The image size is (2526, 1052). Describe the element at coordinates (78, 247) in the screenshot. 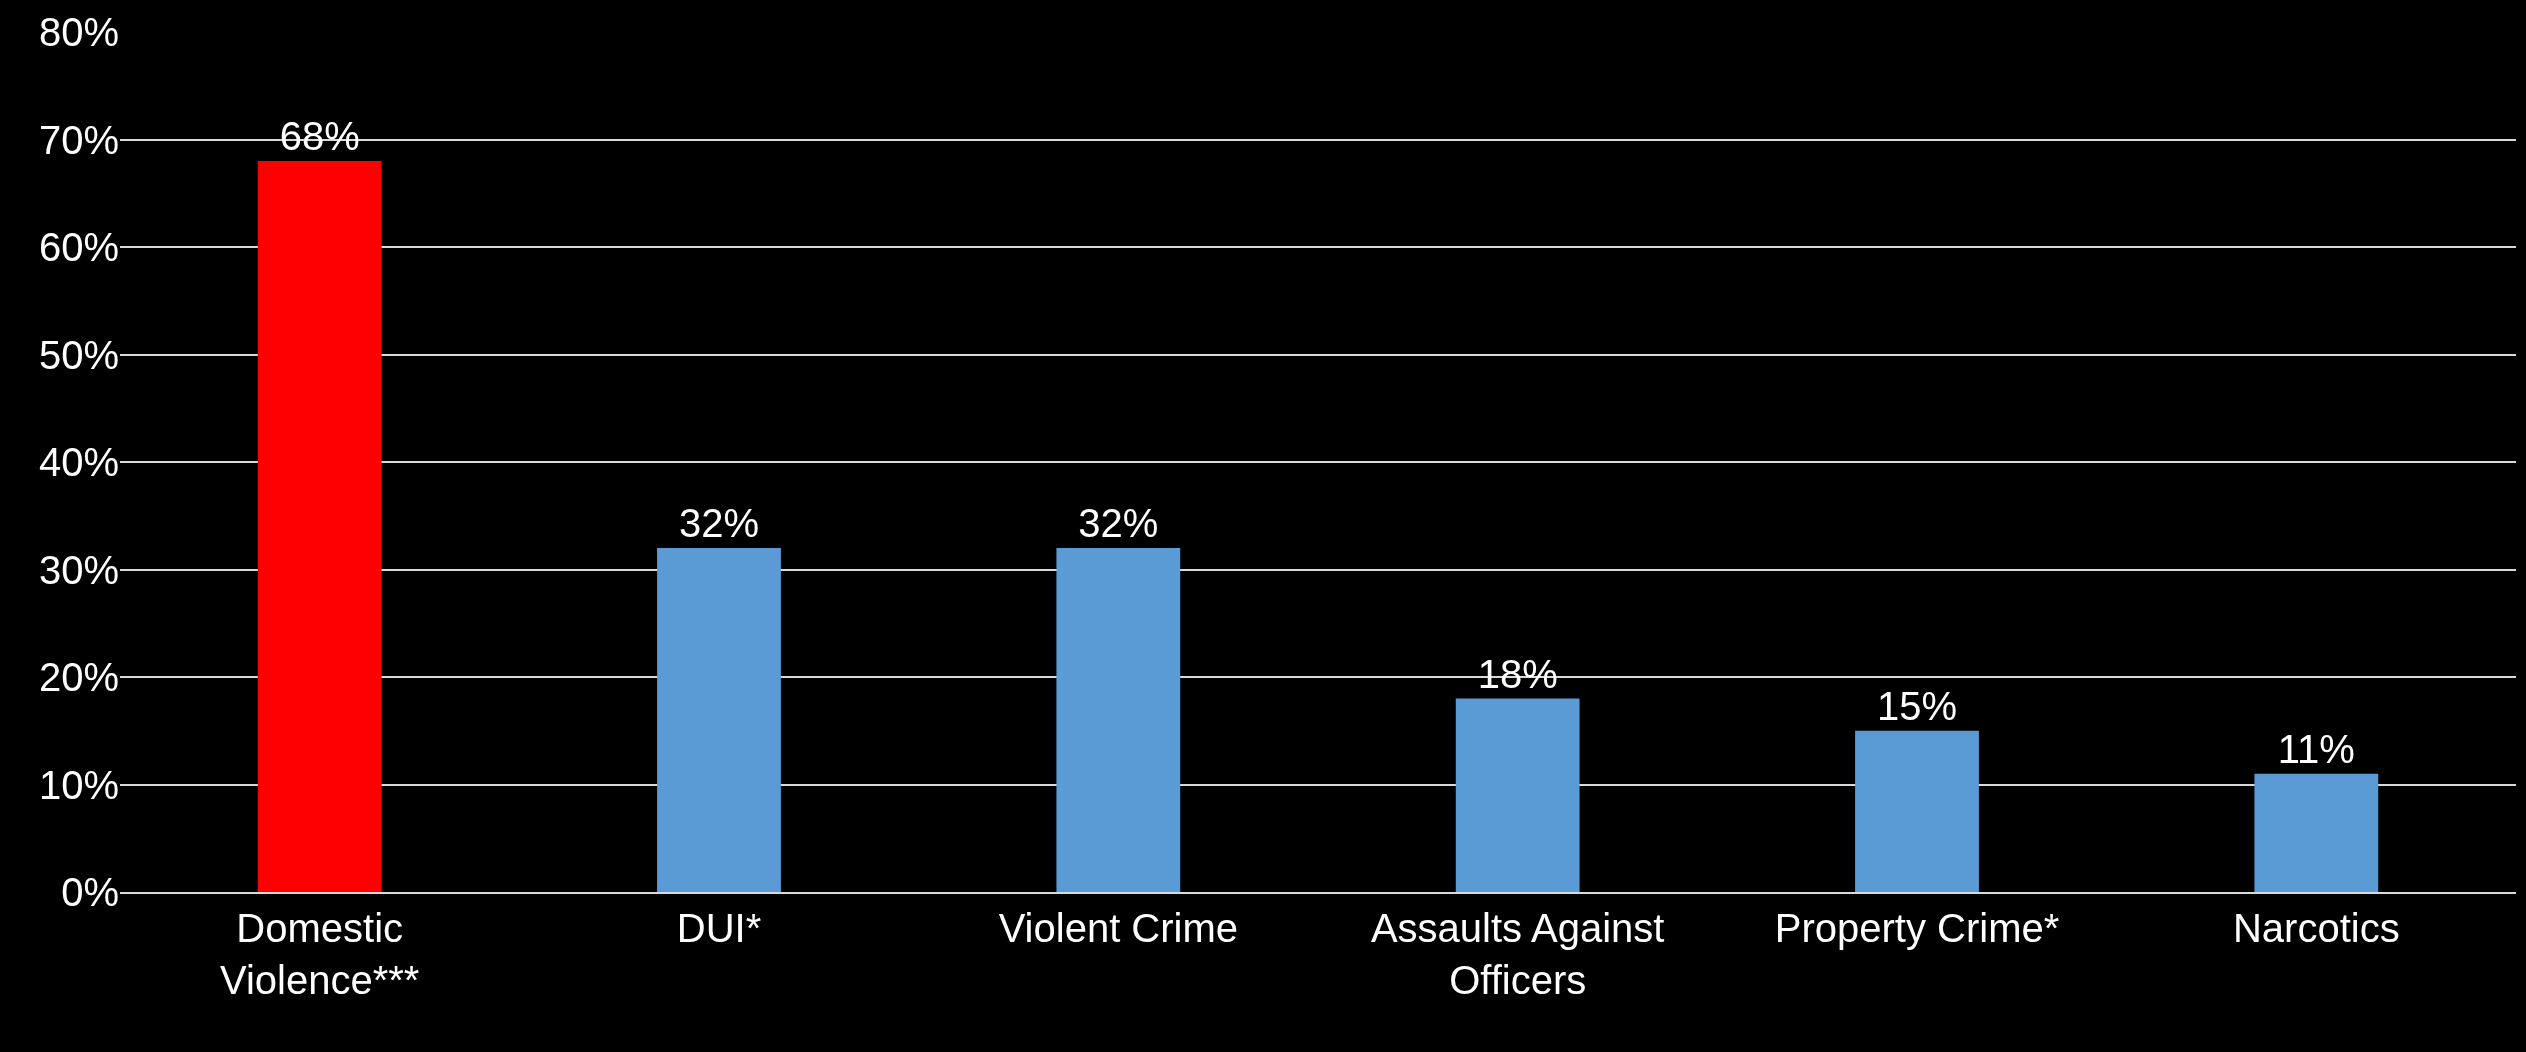

I see `y-tick-label: 60%` at that location.